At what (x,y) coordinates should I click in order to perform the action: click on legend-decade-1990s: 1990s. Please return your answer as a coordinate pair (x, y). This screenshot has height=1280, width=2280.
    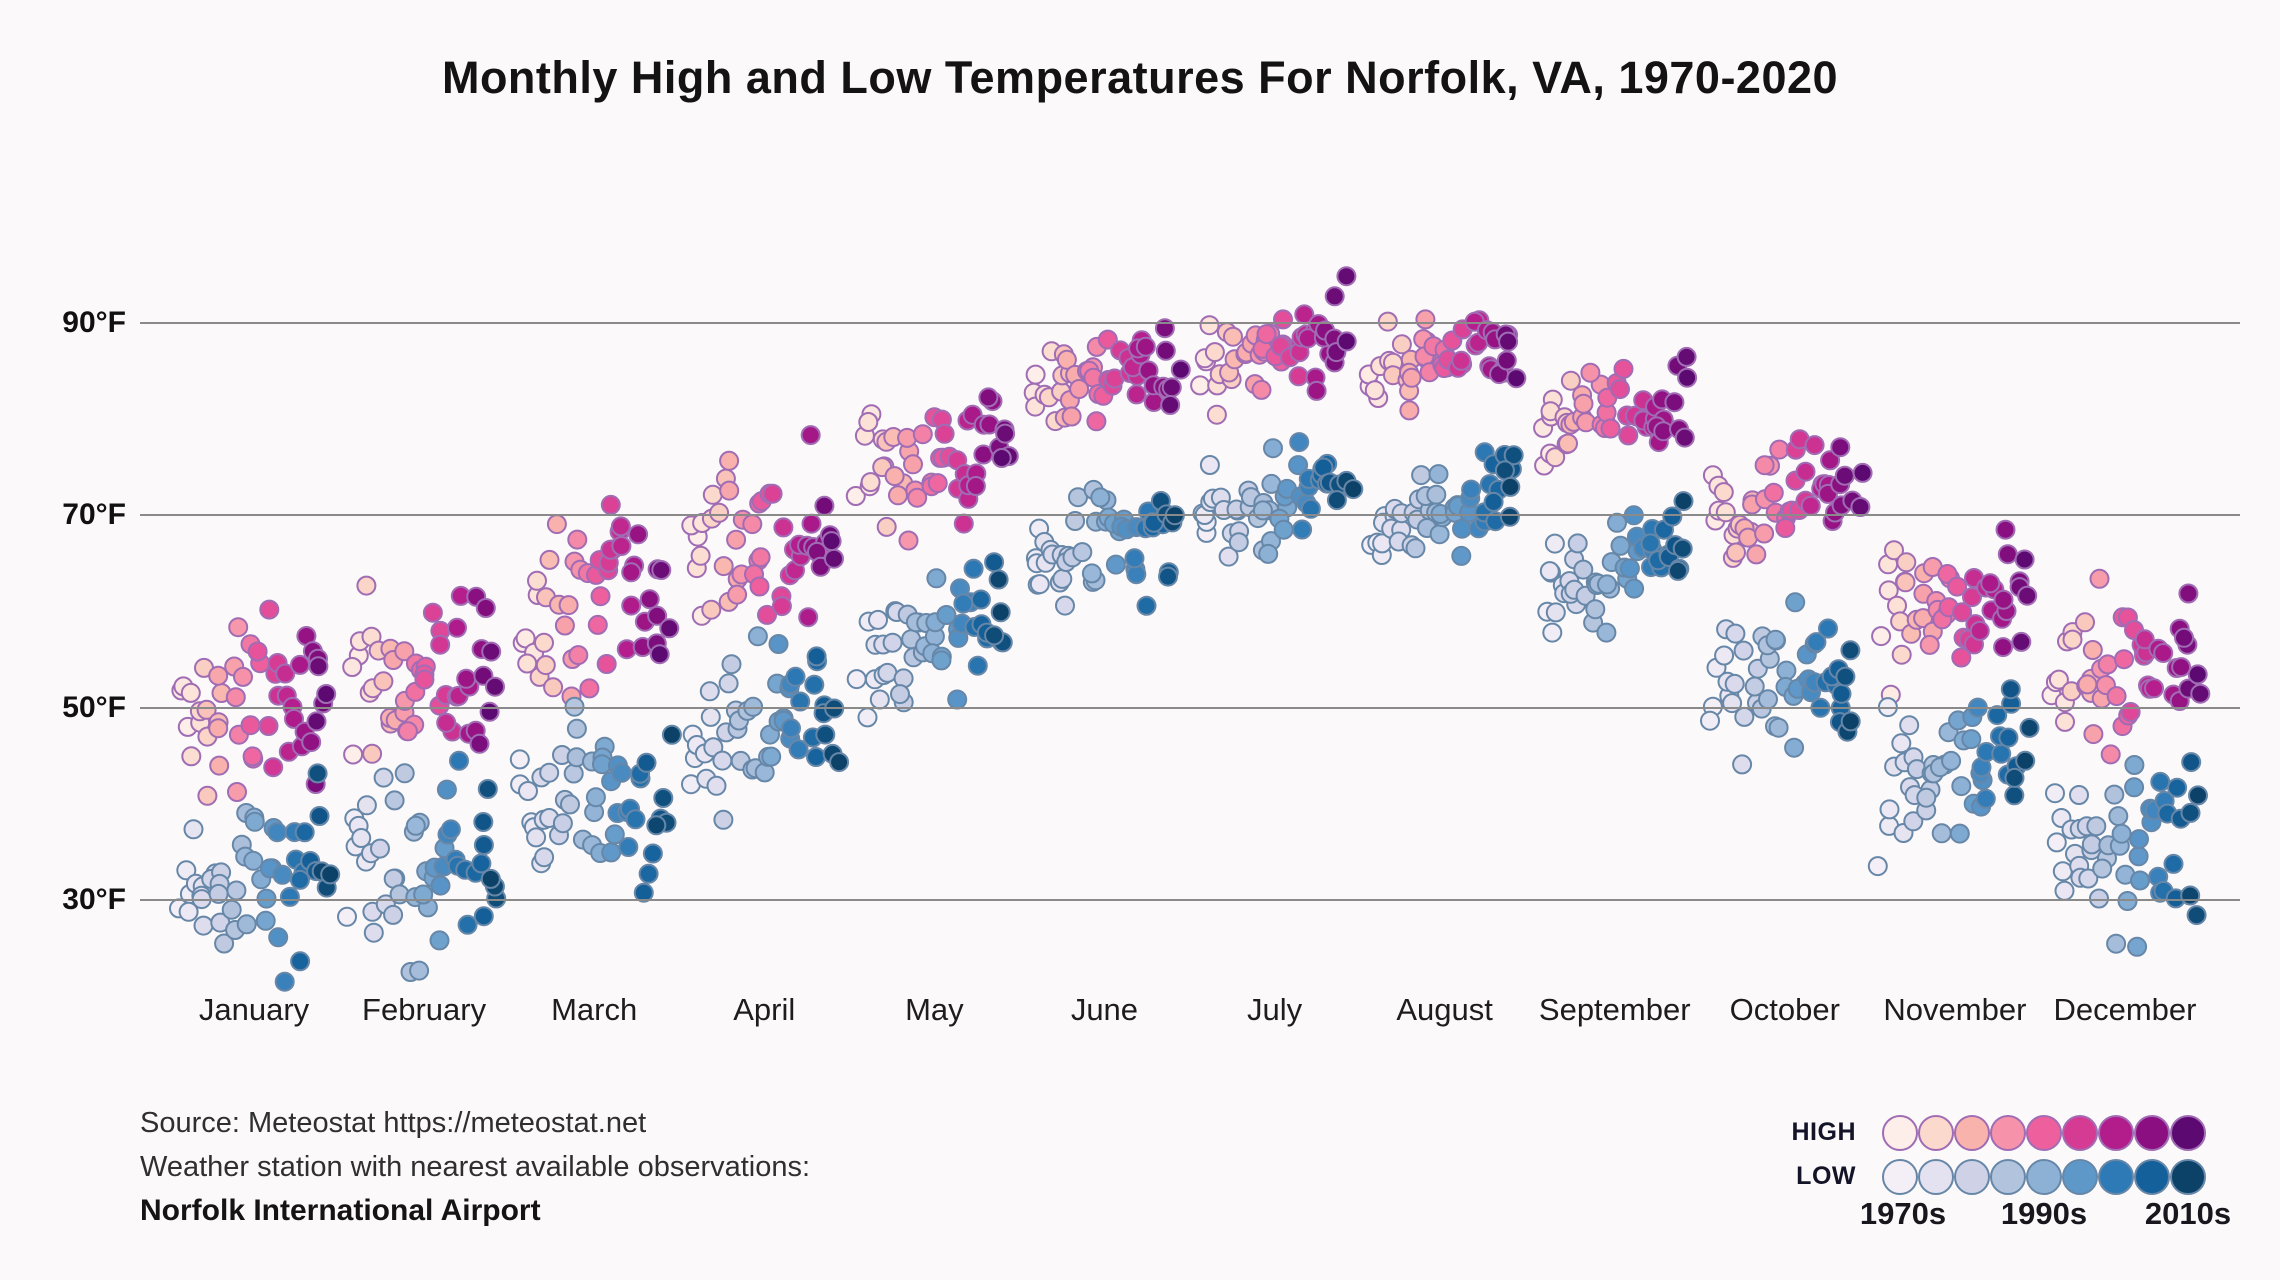
    Looking at the image, I should click on (2044, 1213).